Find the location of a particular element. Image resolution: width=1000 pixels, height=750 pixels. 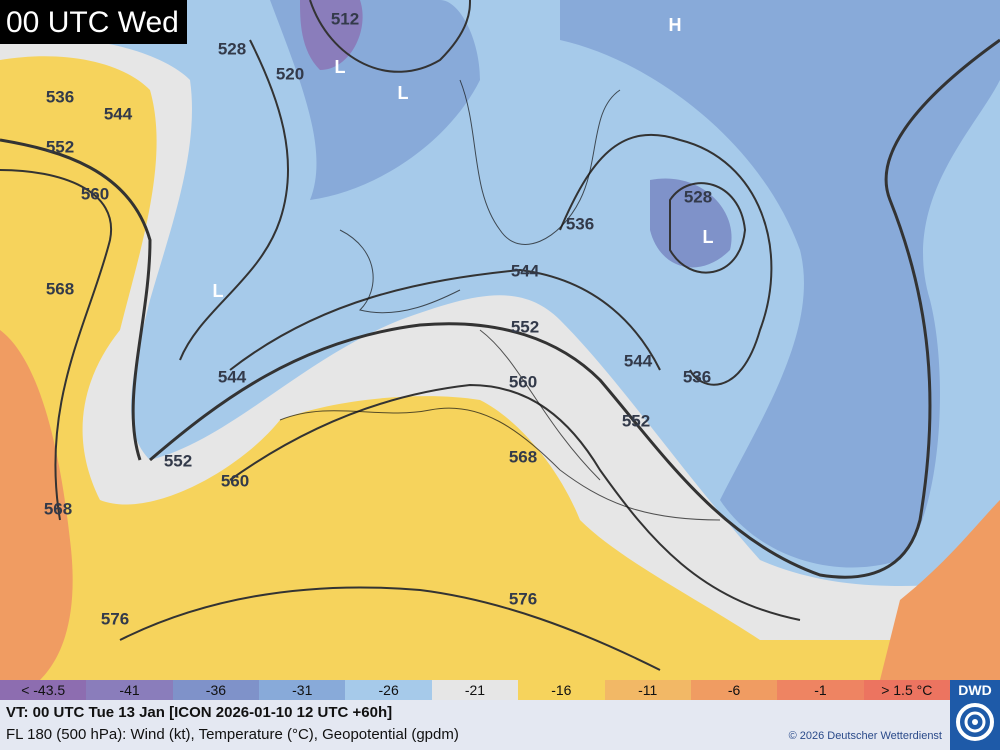

legend-item: -11 is located at coordinates (647, 690).